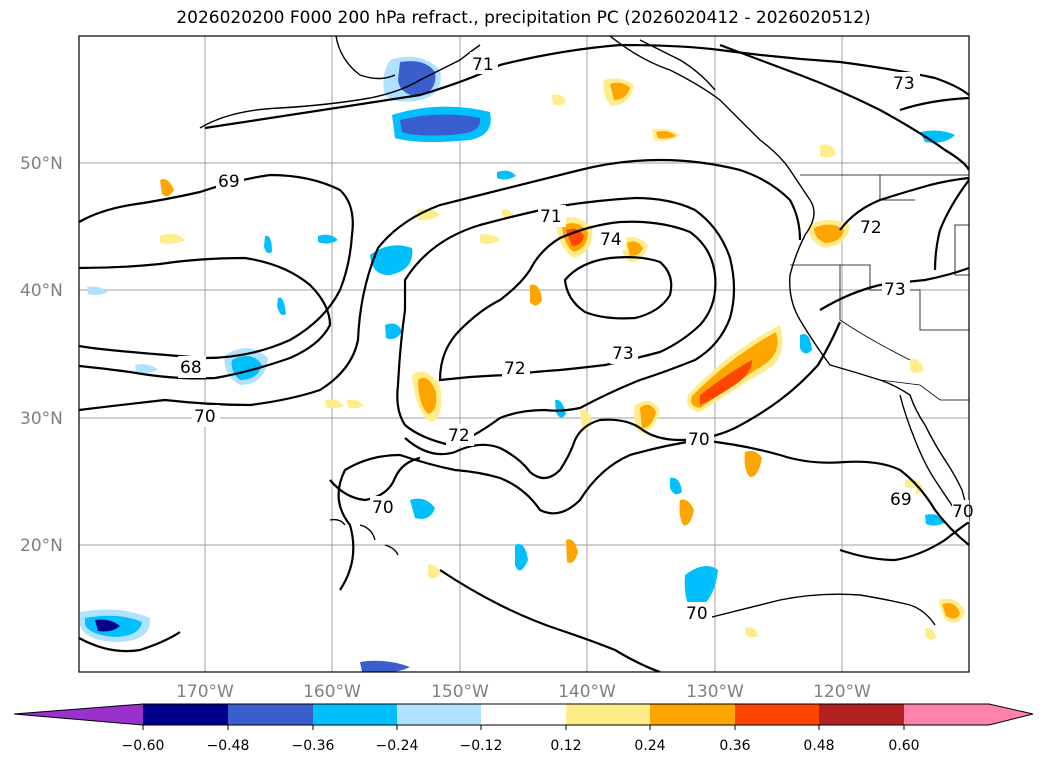 Image resolution: width=1047 pixels, height=765 pixels. I want to click on latitude-labels: 50°N 40°N 30°N 20°N, so click(41, 355).